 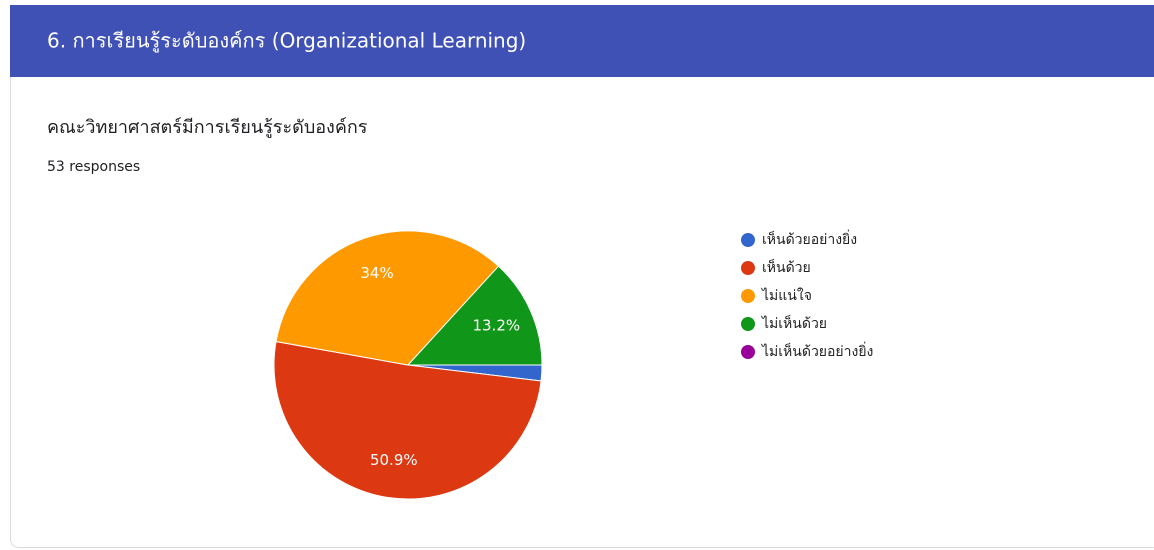 What do you see at coordinates (817, 351) in the screenshot?
I see `legend-label: ไม่เห็นด้วยอย่างยิ่ง` at bounding box center [817, 351].